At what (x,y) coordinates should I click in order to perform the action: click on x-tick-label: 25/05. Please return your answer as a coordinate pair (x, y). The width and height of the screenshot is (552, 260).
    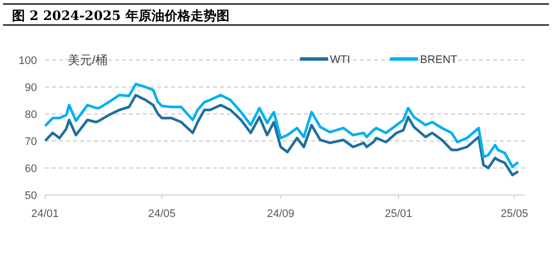
    Looking at the image, I should click on (514, 214).